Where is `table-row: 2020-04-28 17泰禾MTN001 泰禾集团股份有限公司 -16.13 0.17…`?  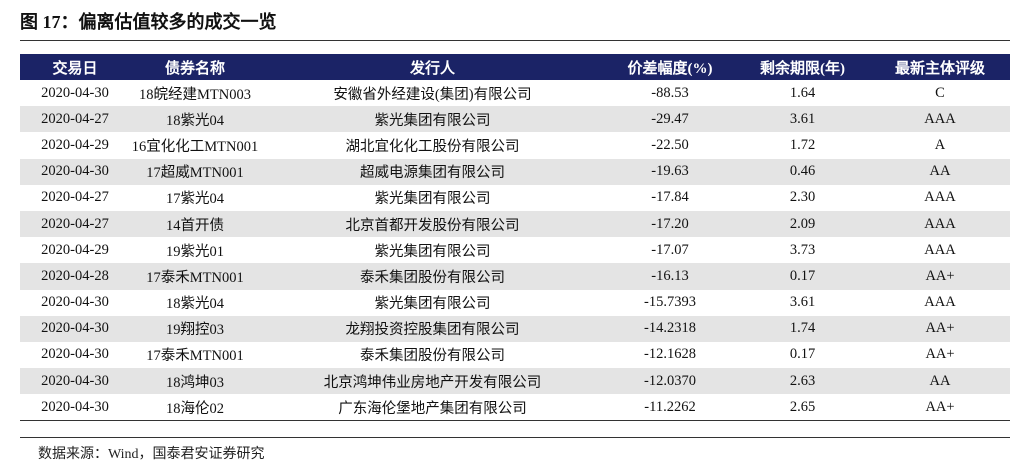
table-row: 2020-04-28 17泰禾MTN001 泰禾集团股份有限公司 -16.13 0.17… is located at coordinates (515, 276).